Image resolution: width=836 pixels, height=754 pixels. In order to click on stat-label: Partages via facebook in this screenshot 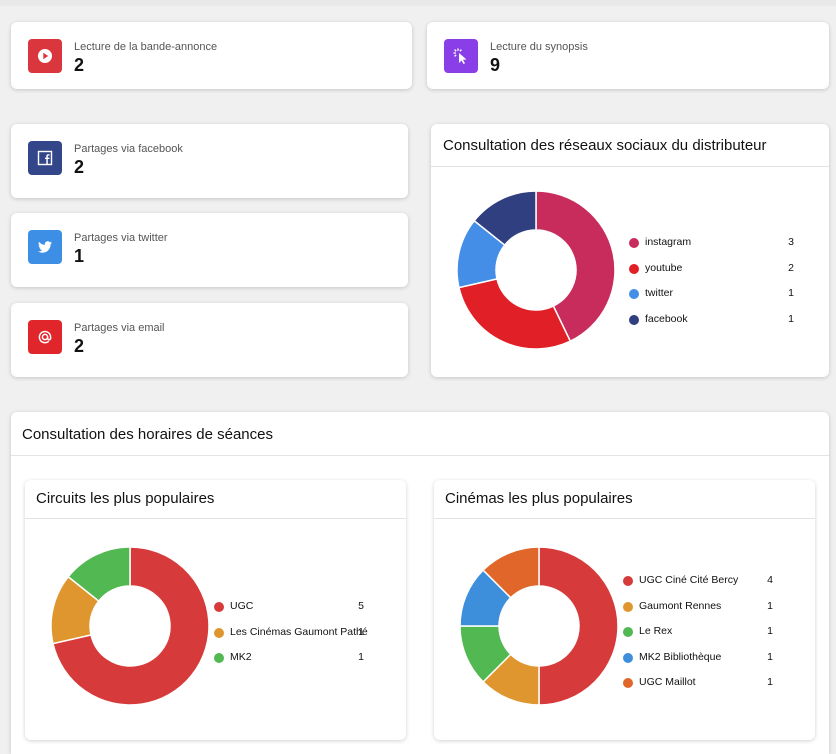, I will do `click(128, 149)`.